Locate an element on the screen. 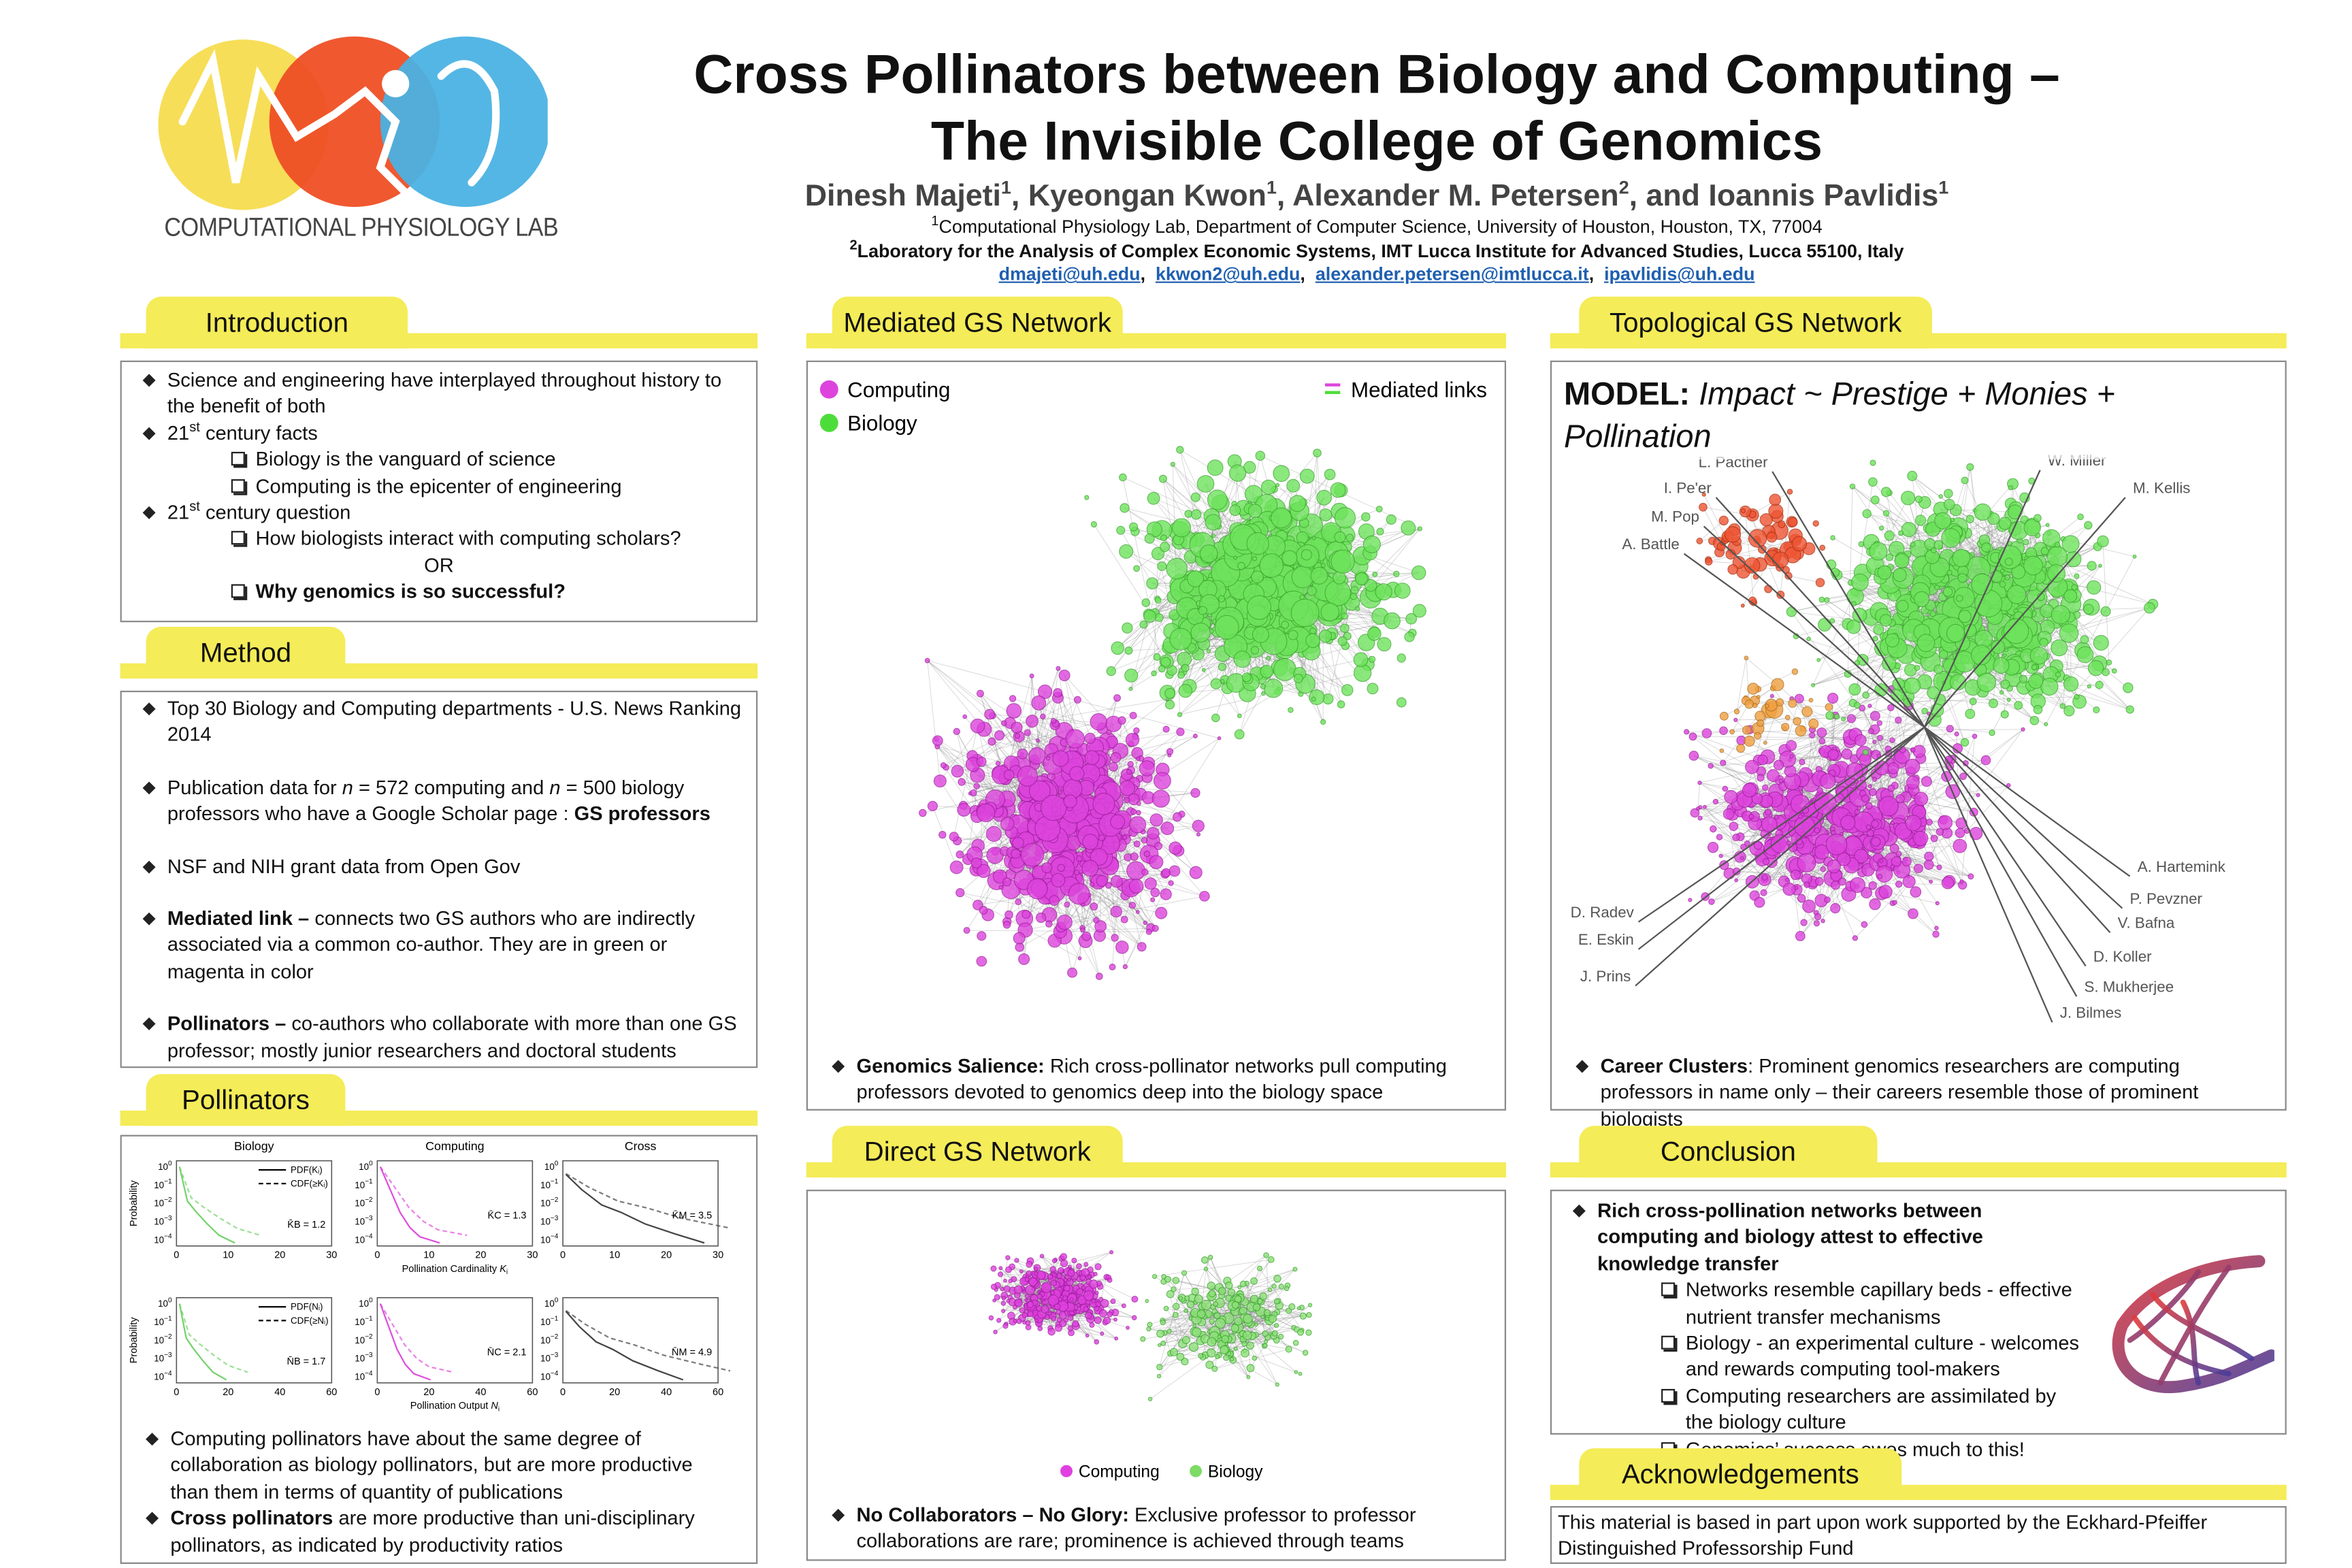 This screenshot has height=1568, width=2352. text-run: = 572 computing and is located at coordinates (451, 787).